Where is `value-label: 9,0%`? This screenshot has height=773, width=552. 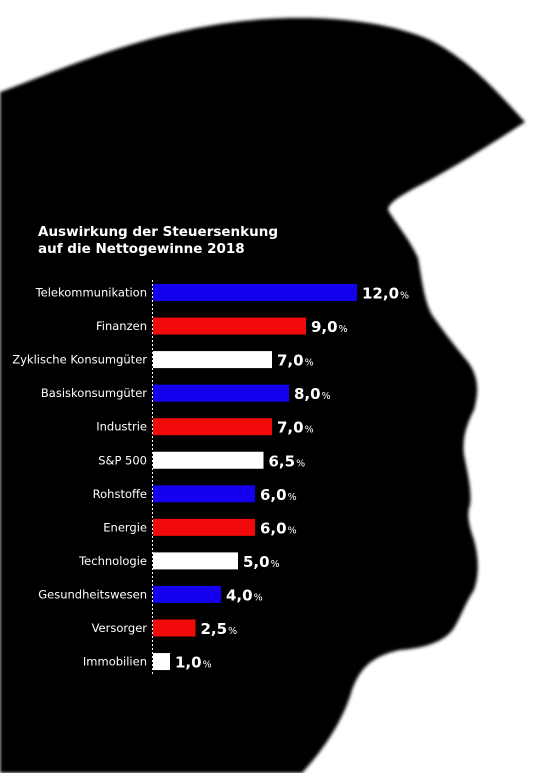 value-label: 9,0% is located at coordinates (329, 327).